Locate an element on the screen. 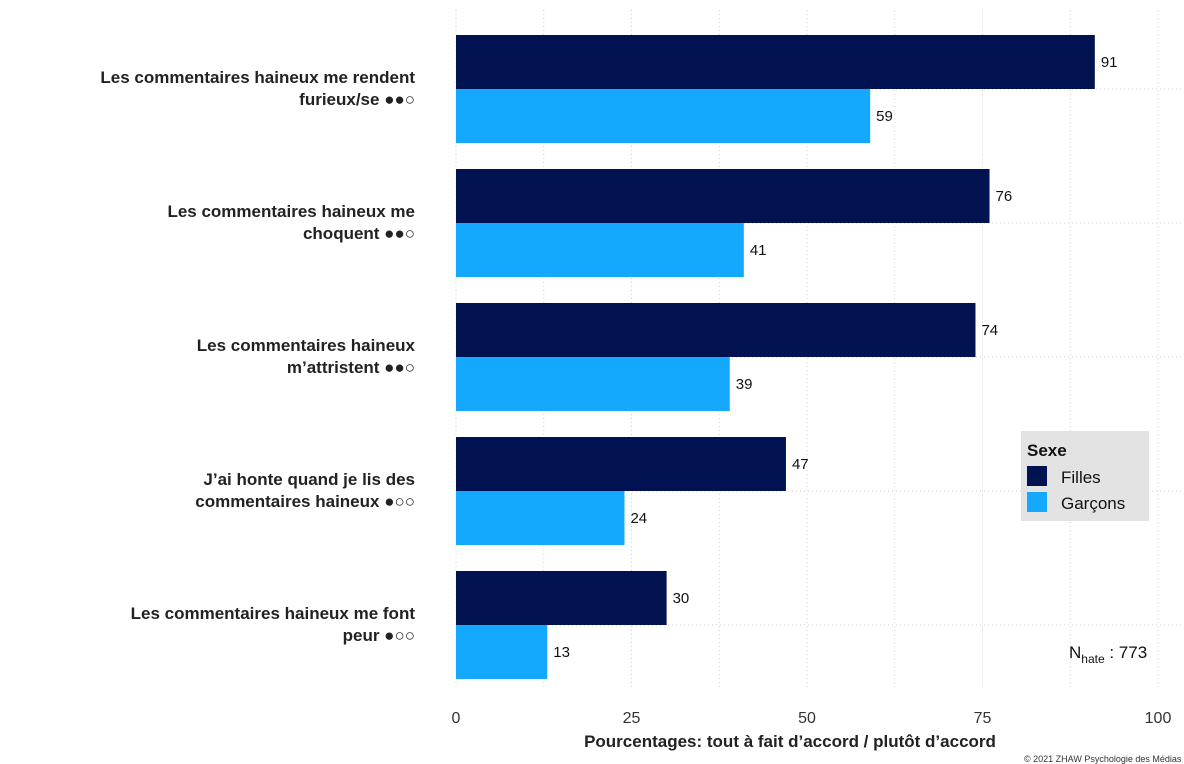  category-label-line: Les commentaires haineux me rendent is located at coordinates (257, 77).